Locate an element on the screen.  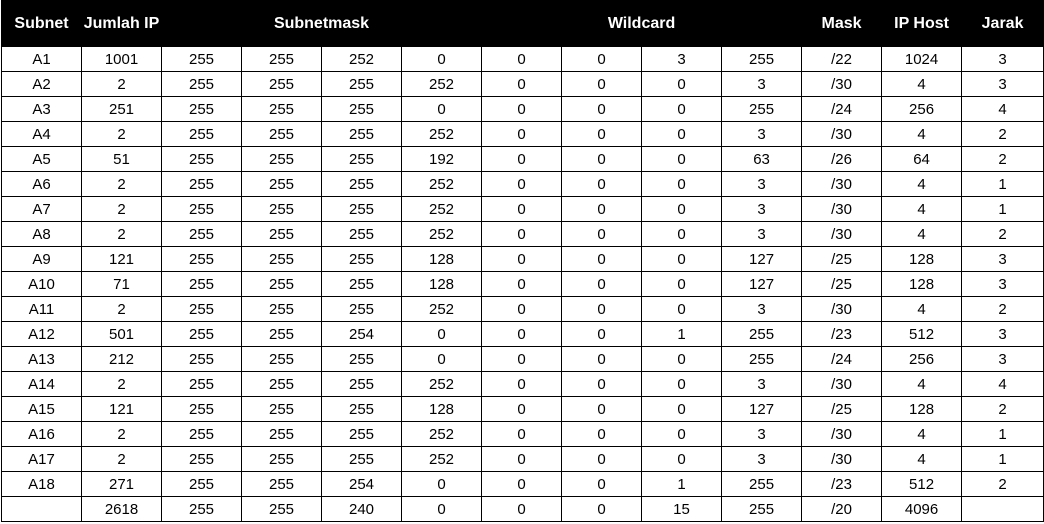
cell-jumlah-ip: 2618 is located at coordinates (121, 509).